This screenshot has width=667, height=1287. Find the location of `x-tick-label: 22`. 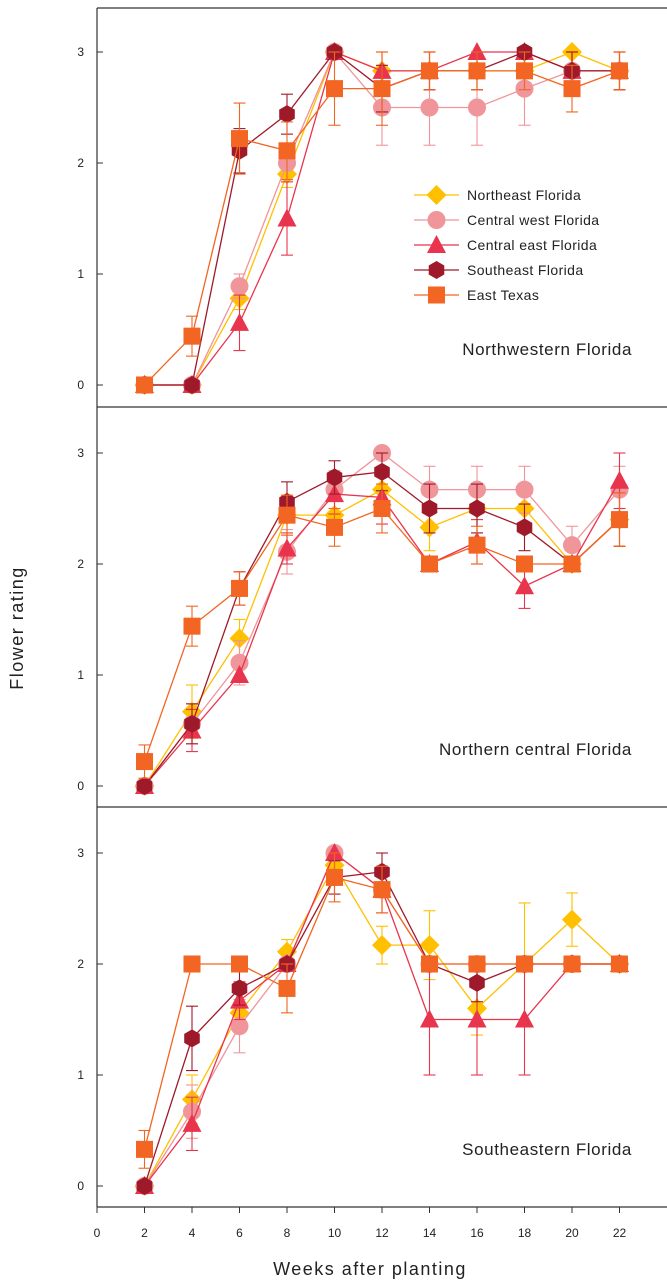

x-tick-label: 22 is located at coordinates (620, 1233).